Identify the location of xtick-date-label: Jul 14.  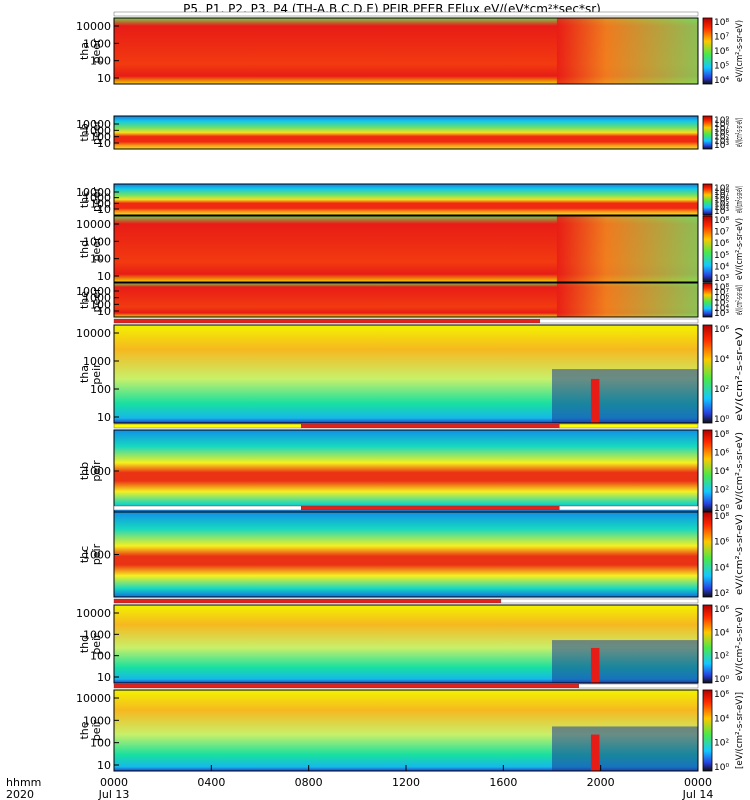
(698, 794).